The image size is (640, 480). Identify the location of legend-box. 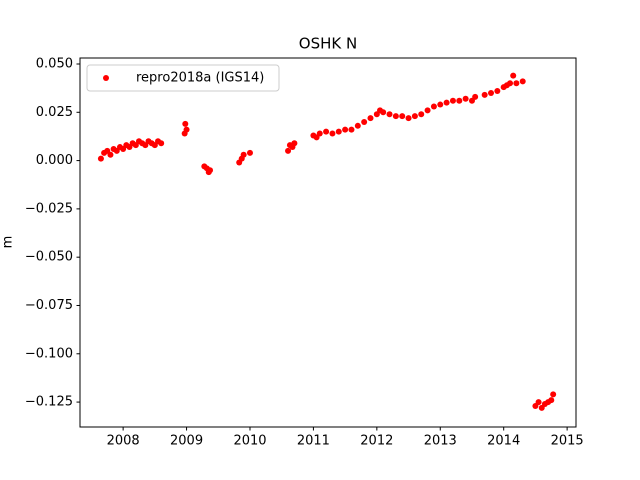
(183, 78).